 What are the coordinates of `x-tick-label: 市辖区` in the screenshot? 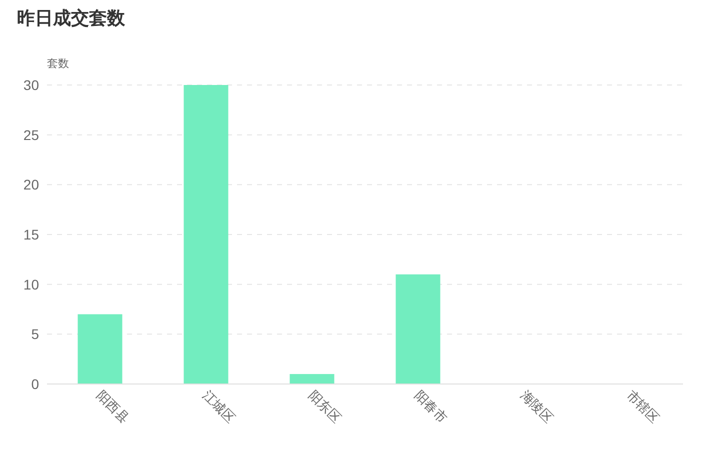 It's located at (643, 407).